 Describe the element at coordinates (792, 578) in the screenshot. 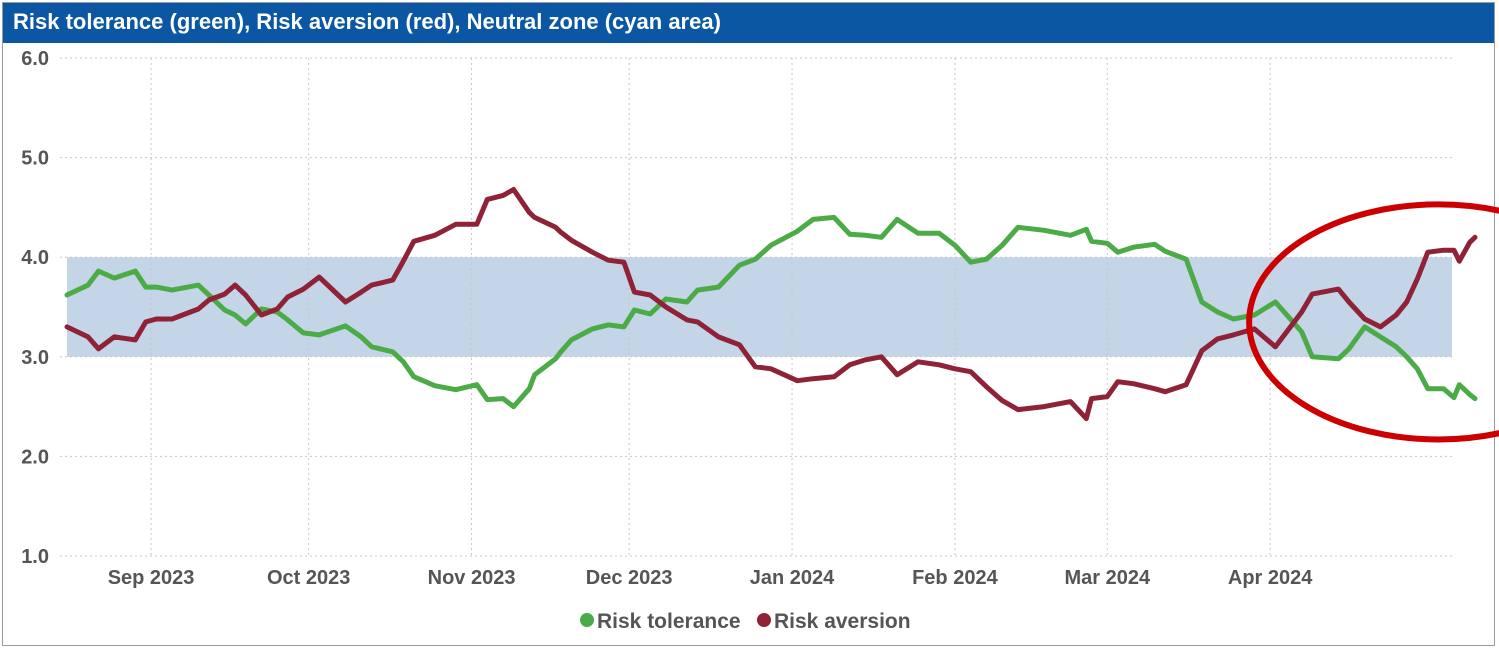

I see `x-tick-label: Jan 2024` at that location.